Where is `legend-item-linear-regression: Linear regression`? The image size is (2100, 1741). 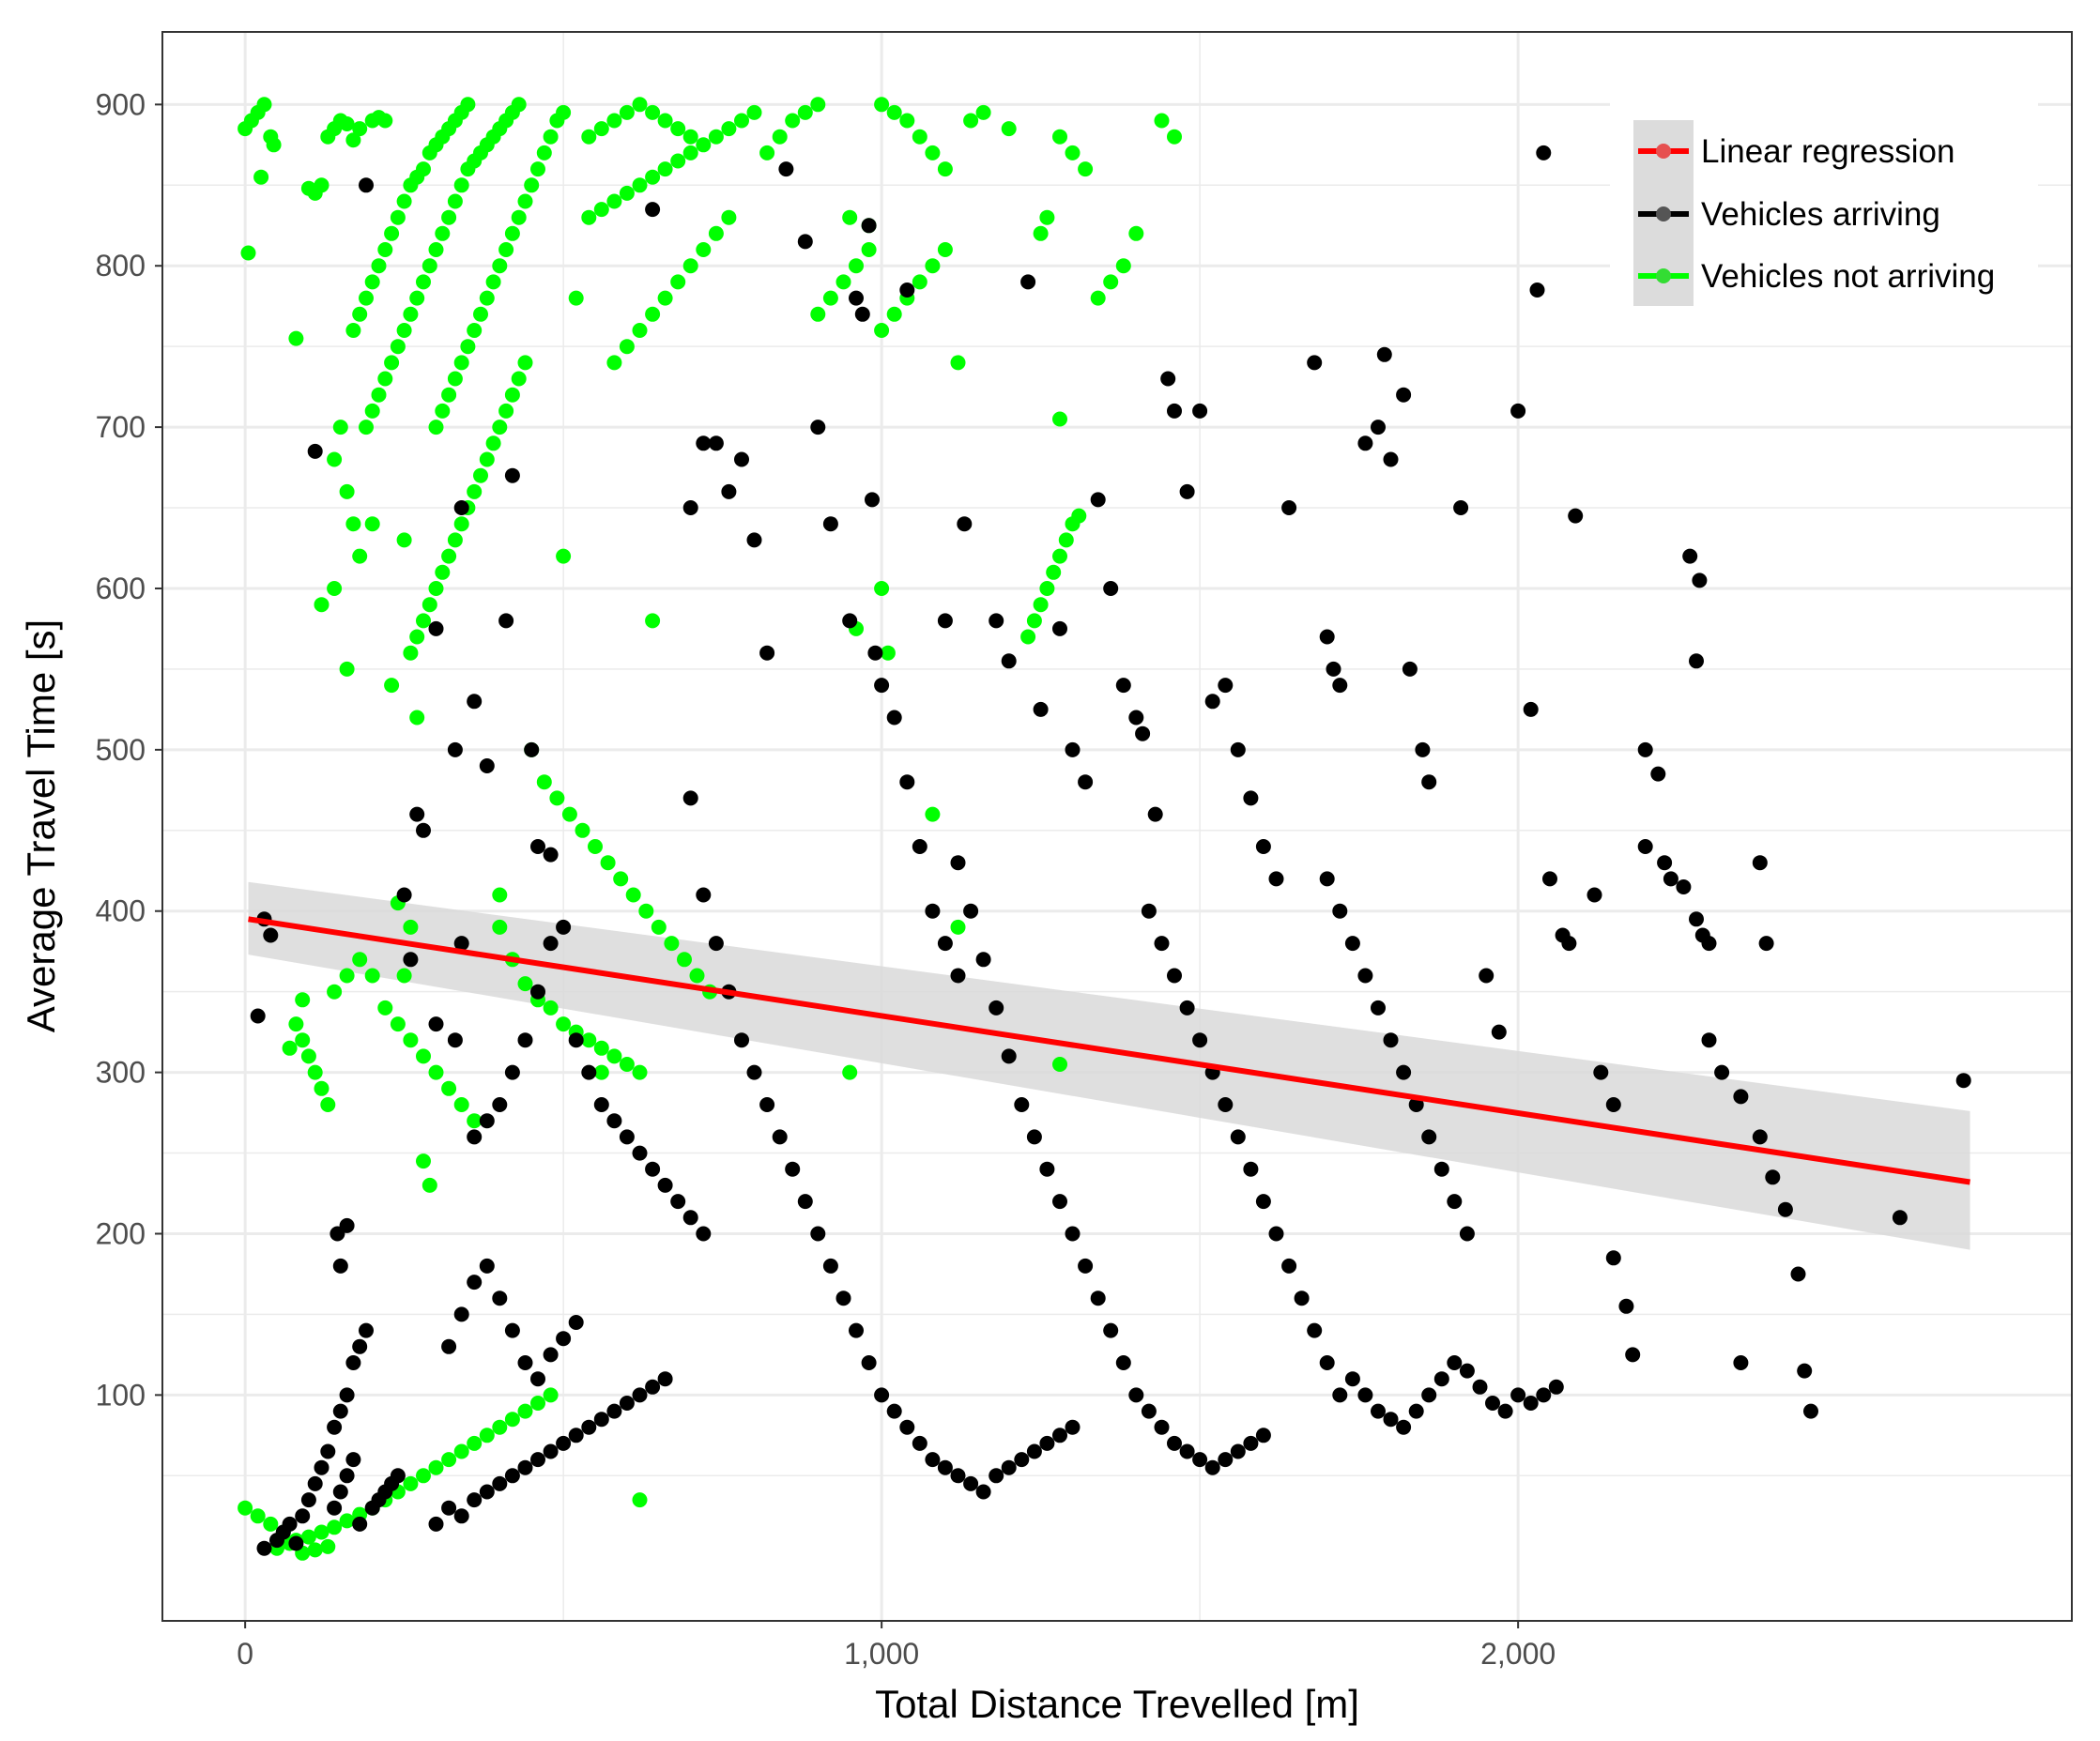 legend-item-linear-regression: Linear regression is located at coordinates (1796, 151).